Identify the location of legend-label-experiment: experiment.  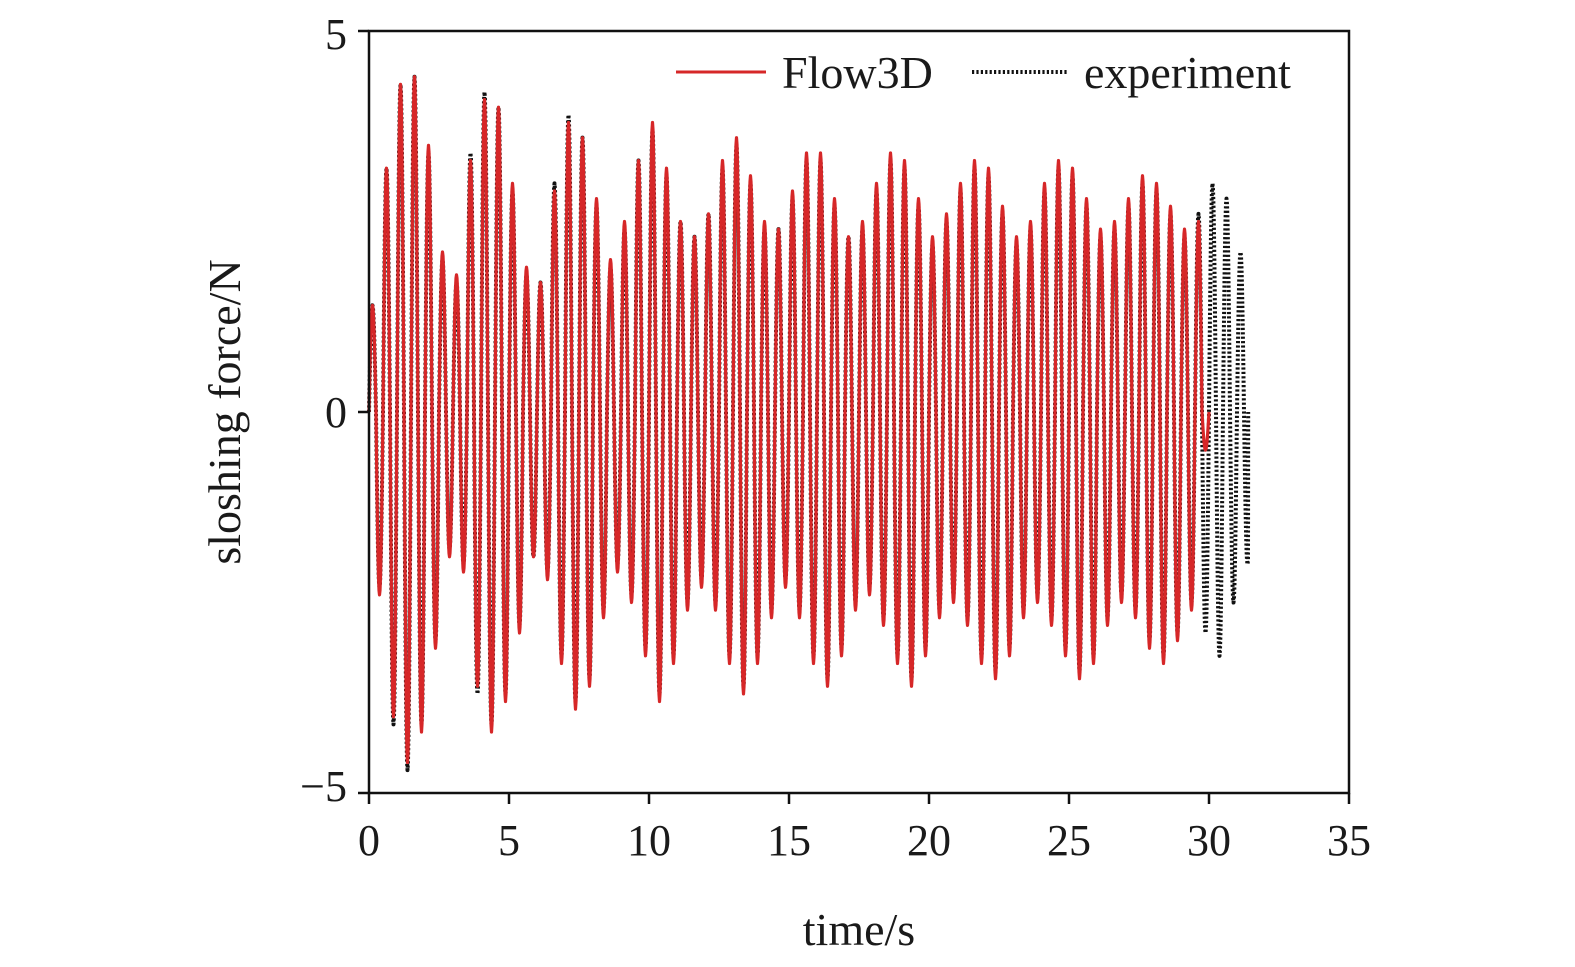
(1187, 72).